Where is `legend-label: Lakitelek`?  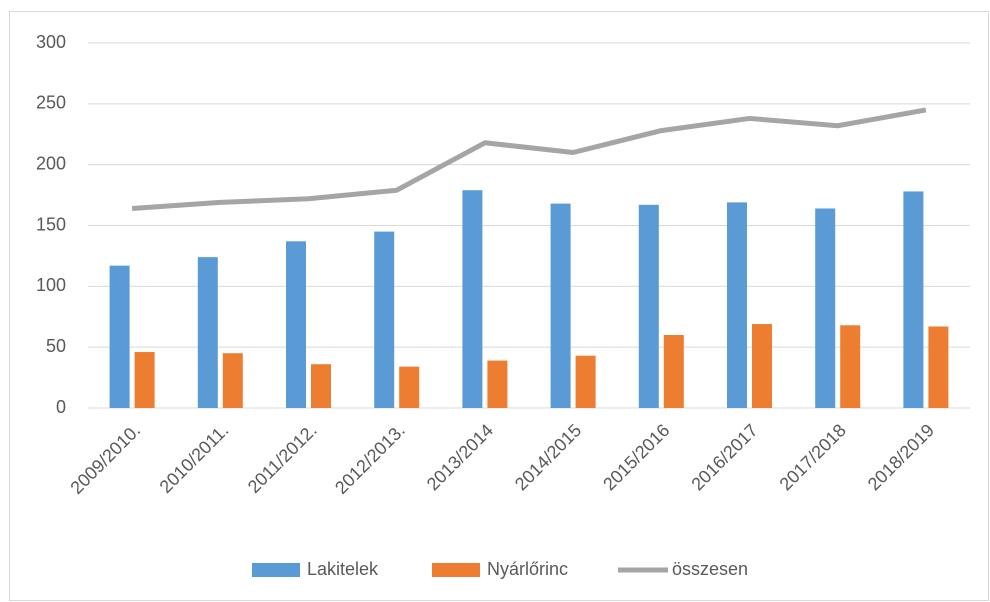
legend-label: Lakitelek is located at coordinates (343, 569).